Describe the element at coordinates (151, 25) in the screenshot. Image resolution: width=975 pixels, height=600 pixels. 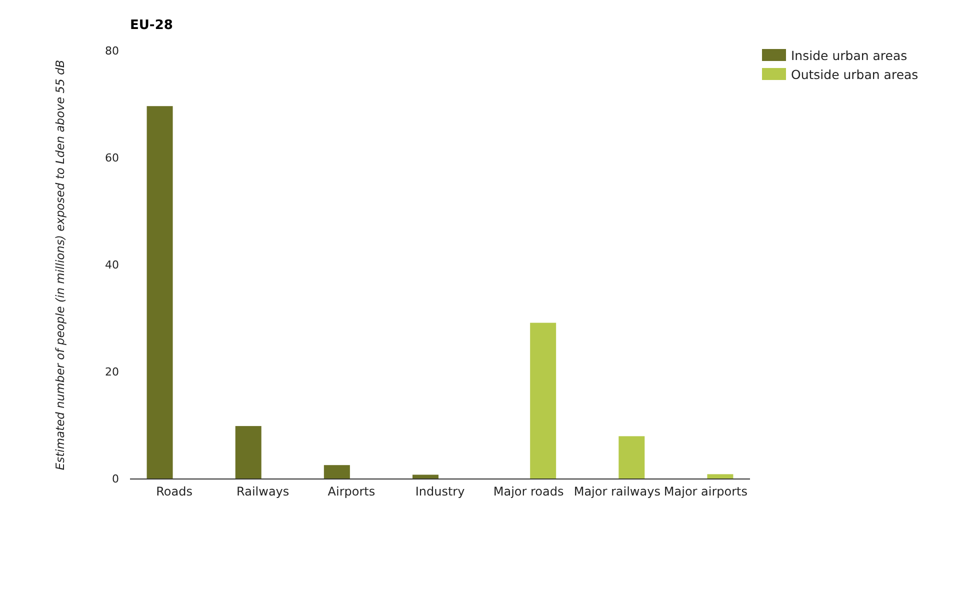
I see `chart-title: EU-28` at that location.